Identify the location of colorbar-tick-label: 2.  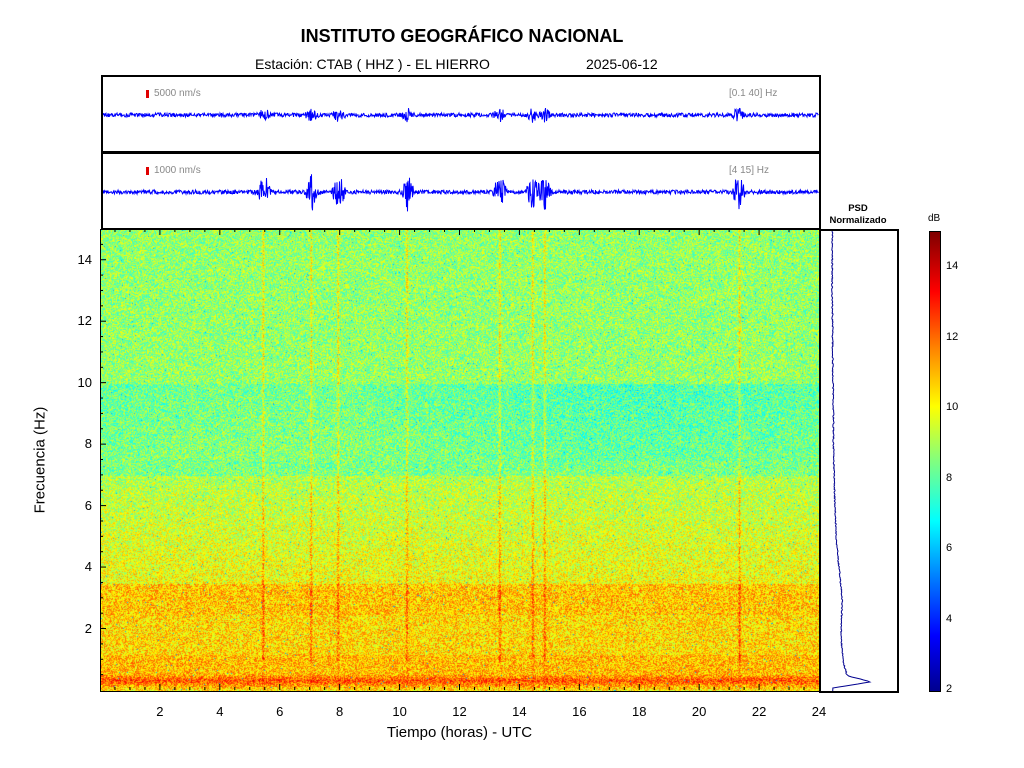
(949, 689).